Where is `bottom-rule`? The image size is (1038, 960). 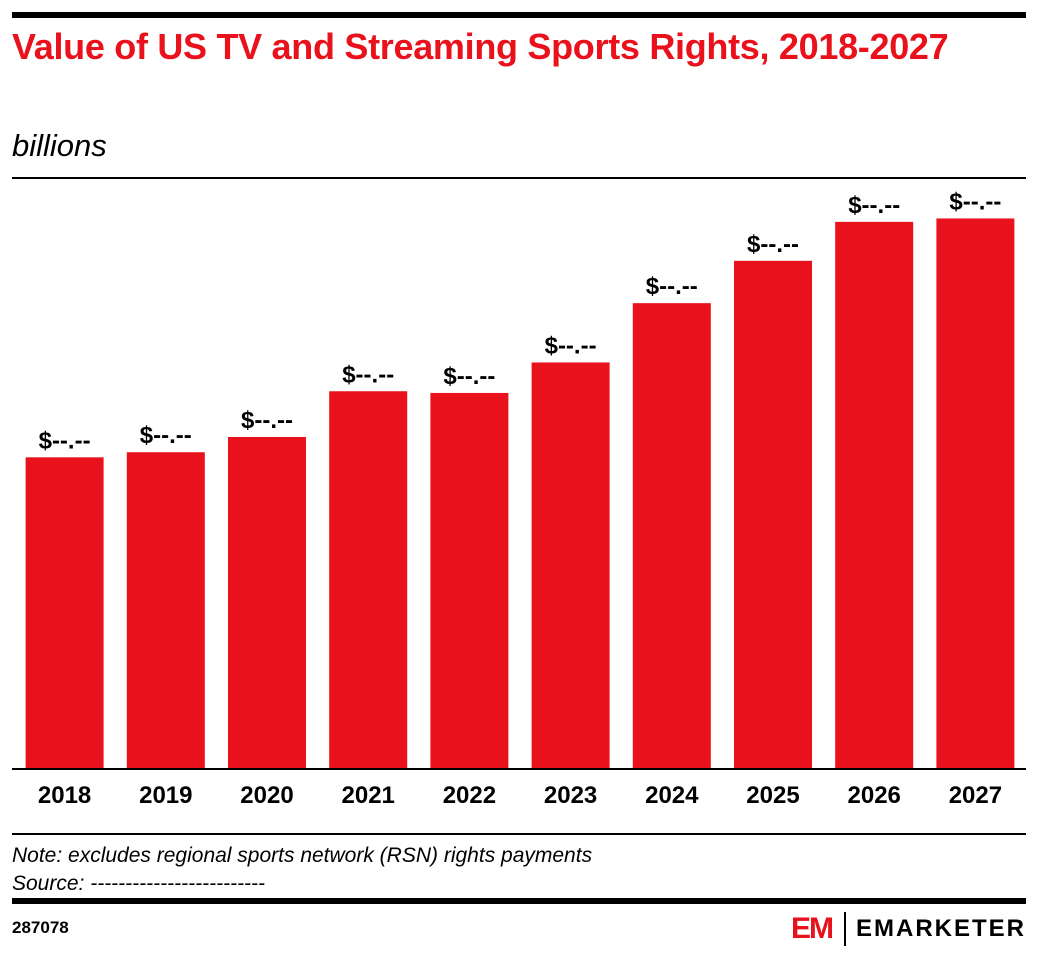
bottom-rule is located at coordinates (519, 901).